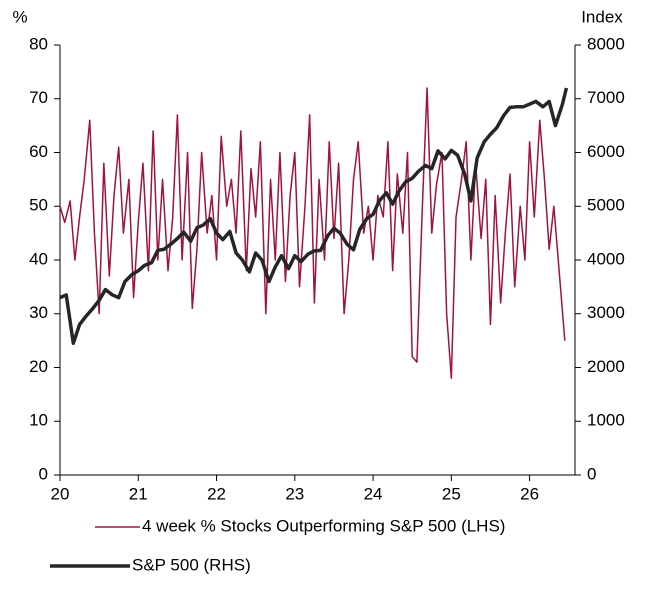  Describe the element at coordinates (191, 564) in the screenshot. I see `legend-label: S&P 500 (RHS)` at that location.